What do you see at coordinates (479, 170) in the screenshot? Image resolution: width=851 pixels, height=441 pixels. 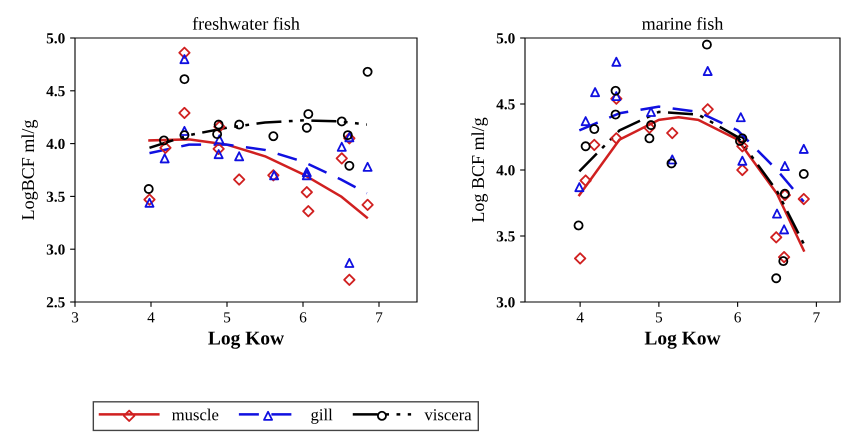 I see `y-axis-title: Log BCF ml/g` at bounding box center [479, 170].